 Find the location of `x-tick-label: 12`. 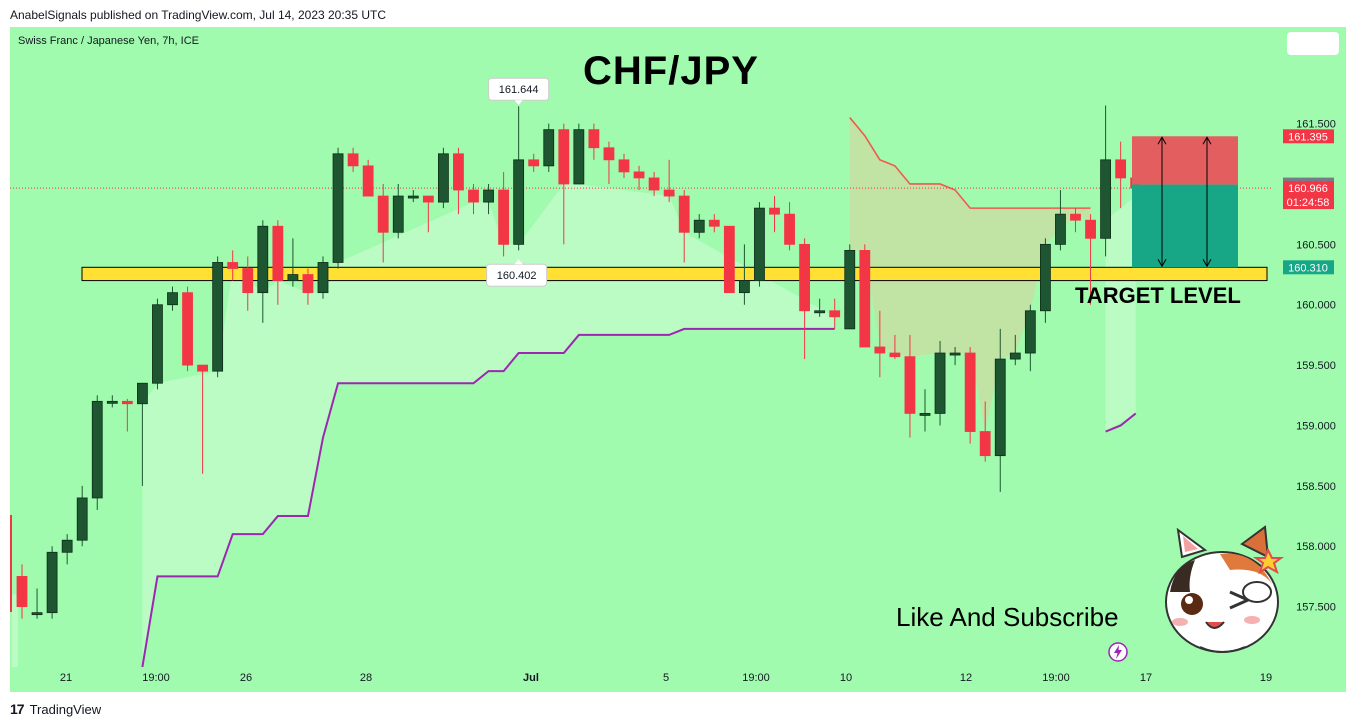

x-tick-label: 12 is located at coordinates (966, 678).